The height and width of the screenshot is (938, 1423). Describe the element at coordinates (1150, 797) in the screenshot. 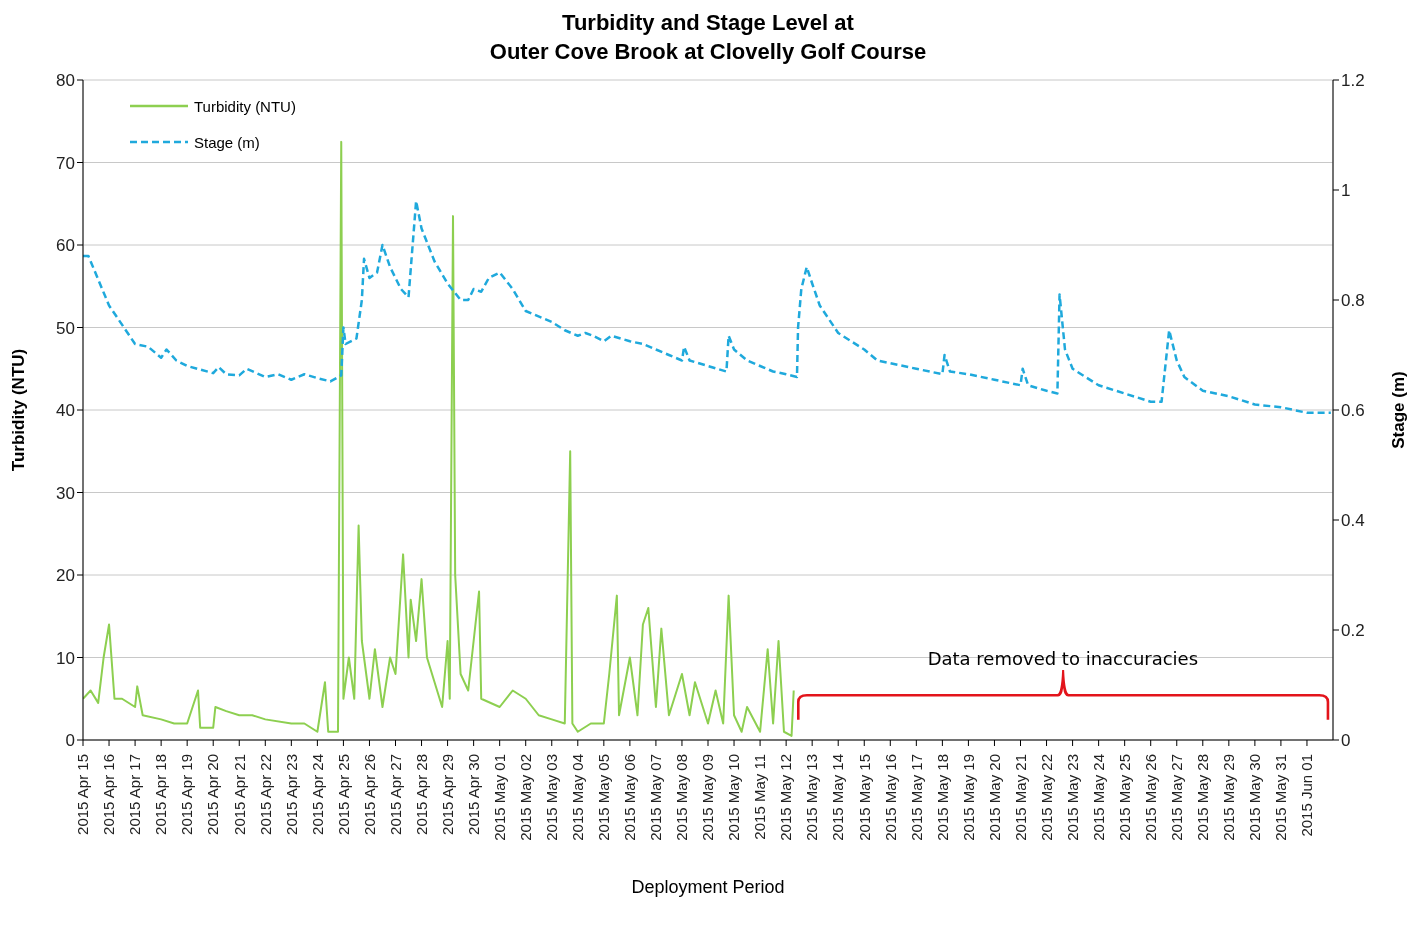

I see `x-tick-label: 2015 May 26` at that location.